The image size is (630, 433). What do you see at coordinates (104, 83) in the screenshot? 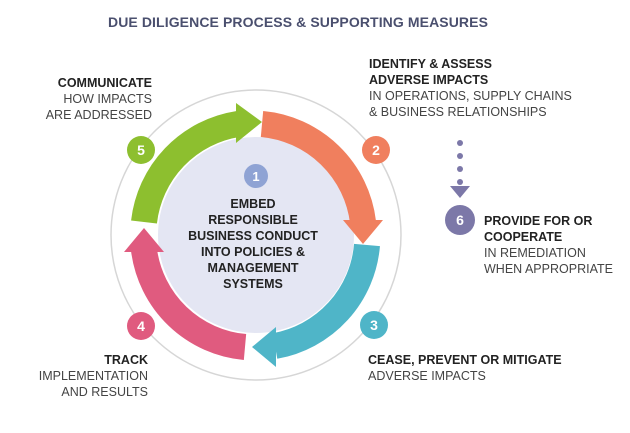
I see `step-heading: COMMUNICATE` at bounding box center [104, 83].